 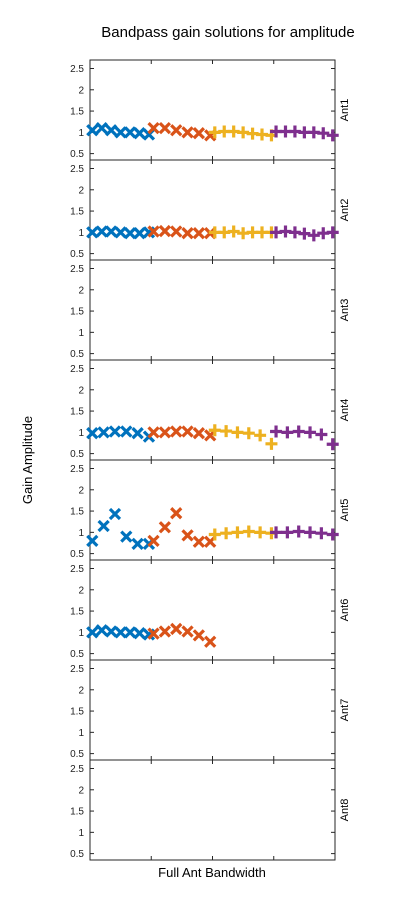 I want to click on panel-ant1: 0.5 1 1.5 2 2.5 Ant1, so click(x=210, y=110).